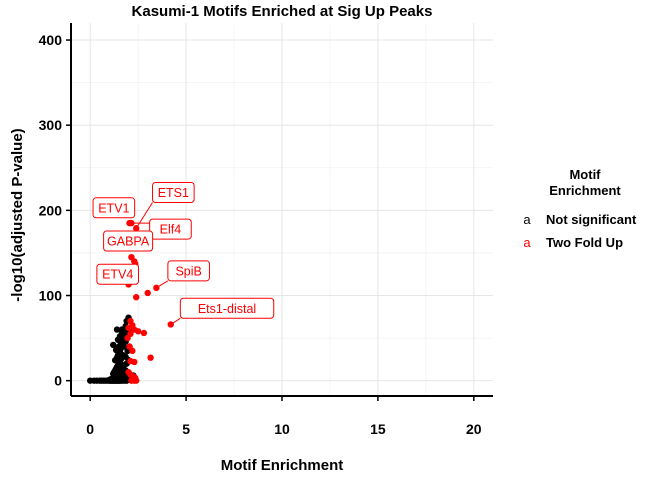 The image size is (672, 480). What do you see at coordinates (527, 219) in the screenshot?
I see `legend-key-not-significant: a` at bounding box center [527, 219].